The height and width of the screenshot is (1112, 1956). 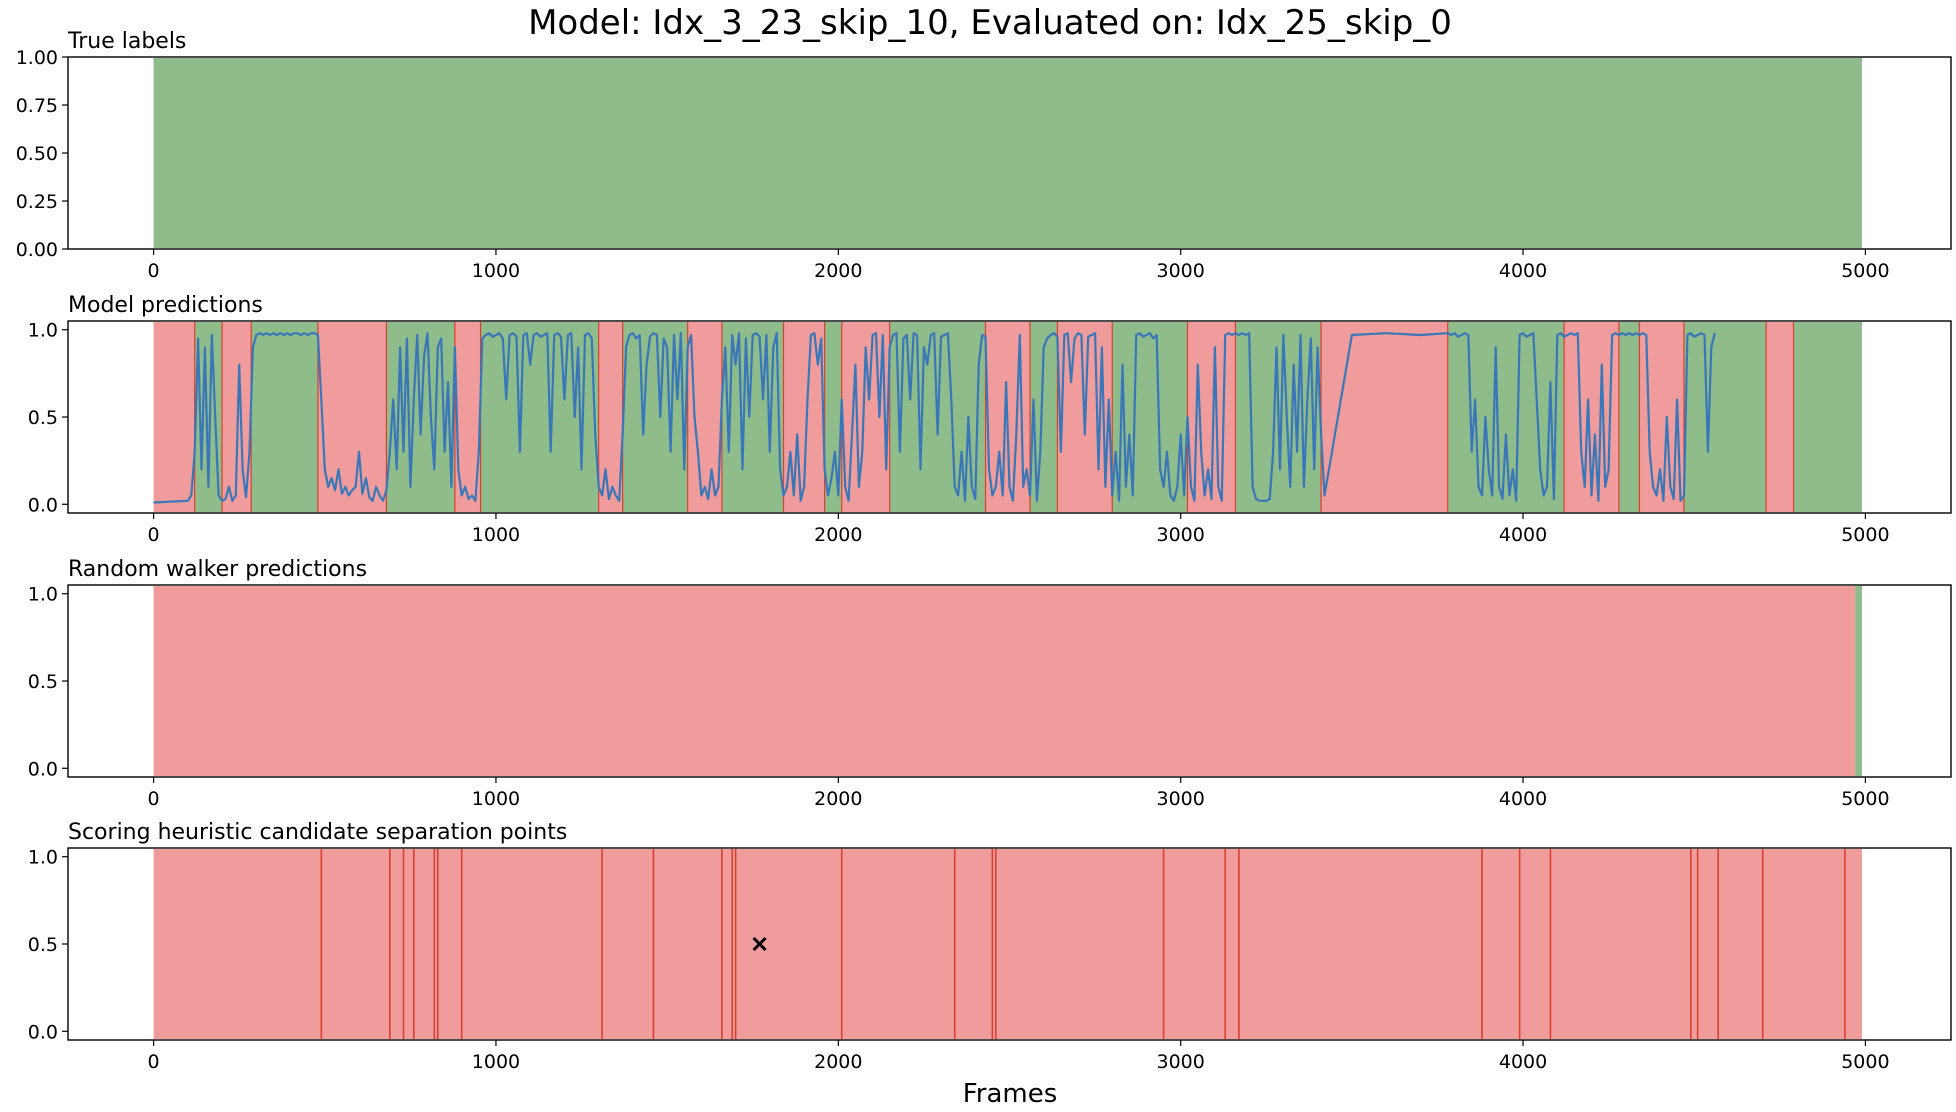 I want to click on marker-stroke, so click(x=759, y=944).